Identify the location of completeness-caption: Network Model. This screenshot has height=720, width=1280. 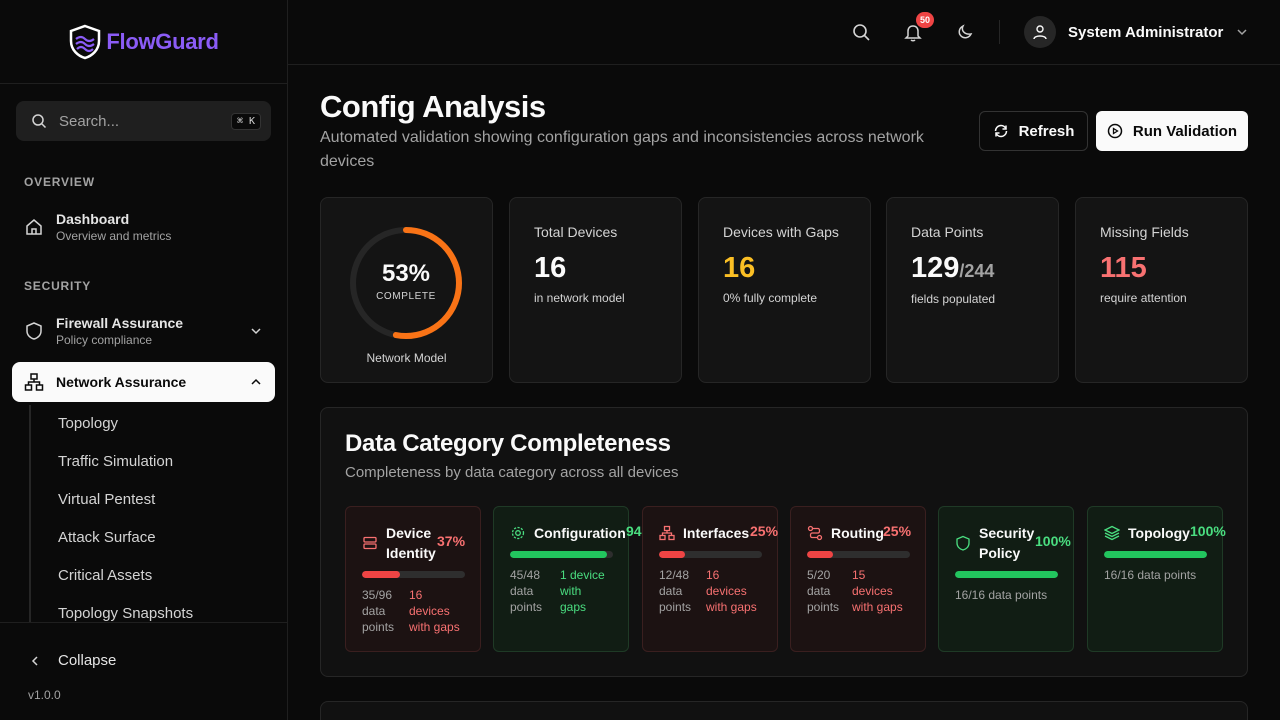
(406, 358).